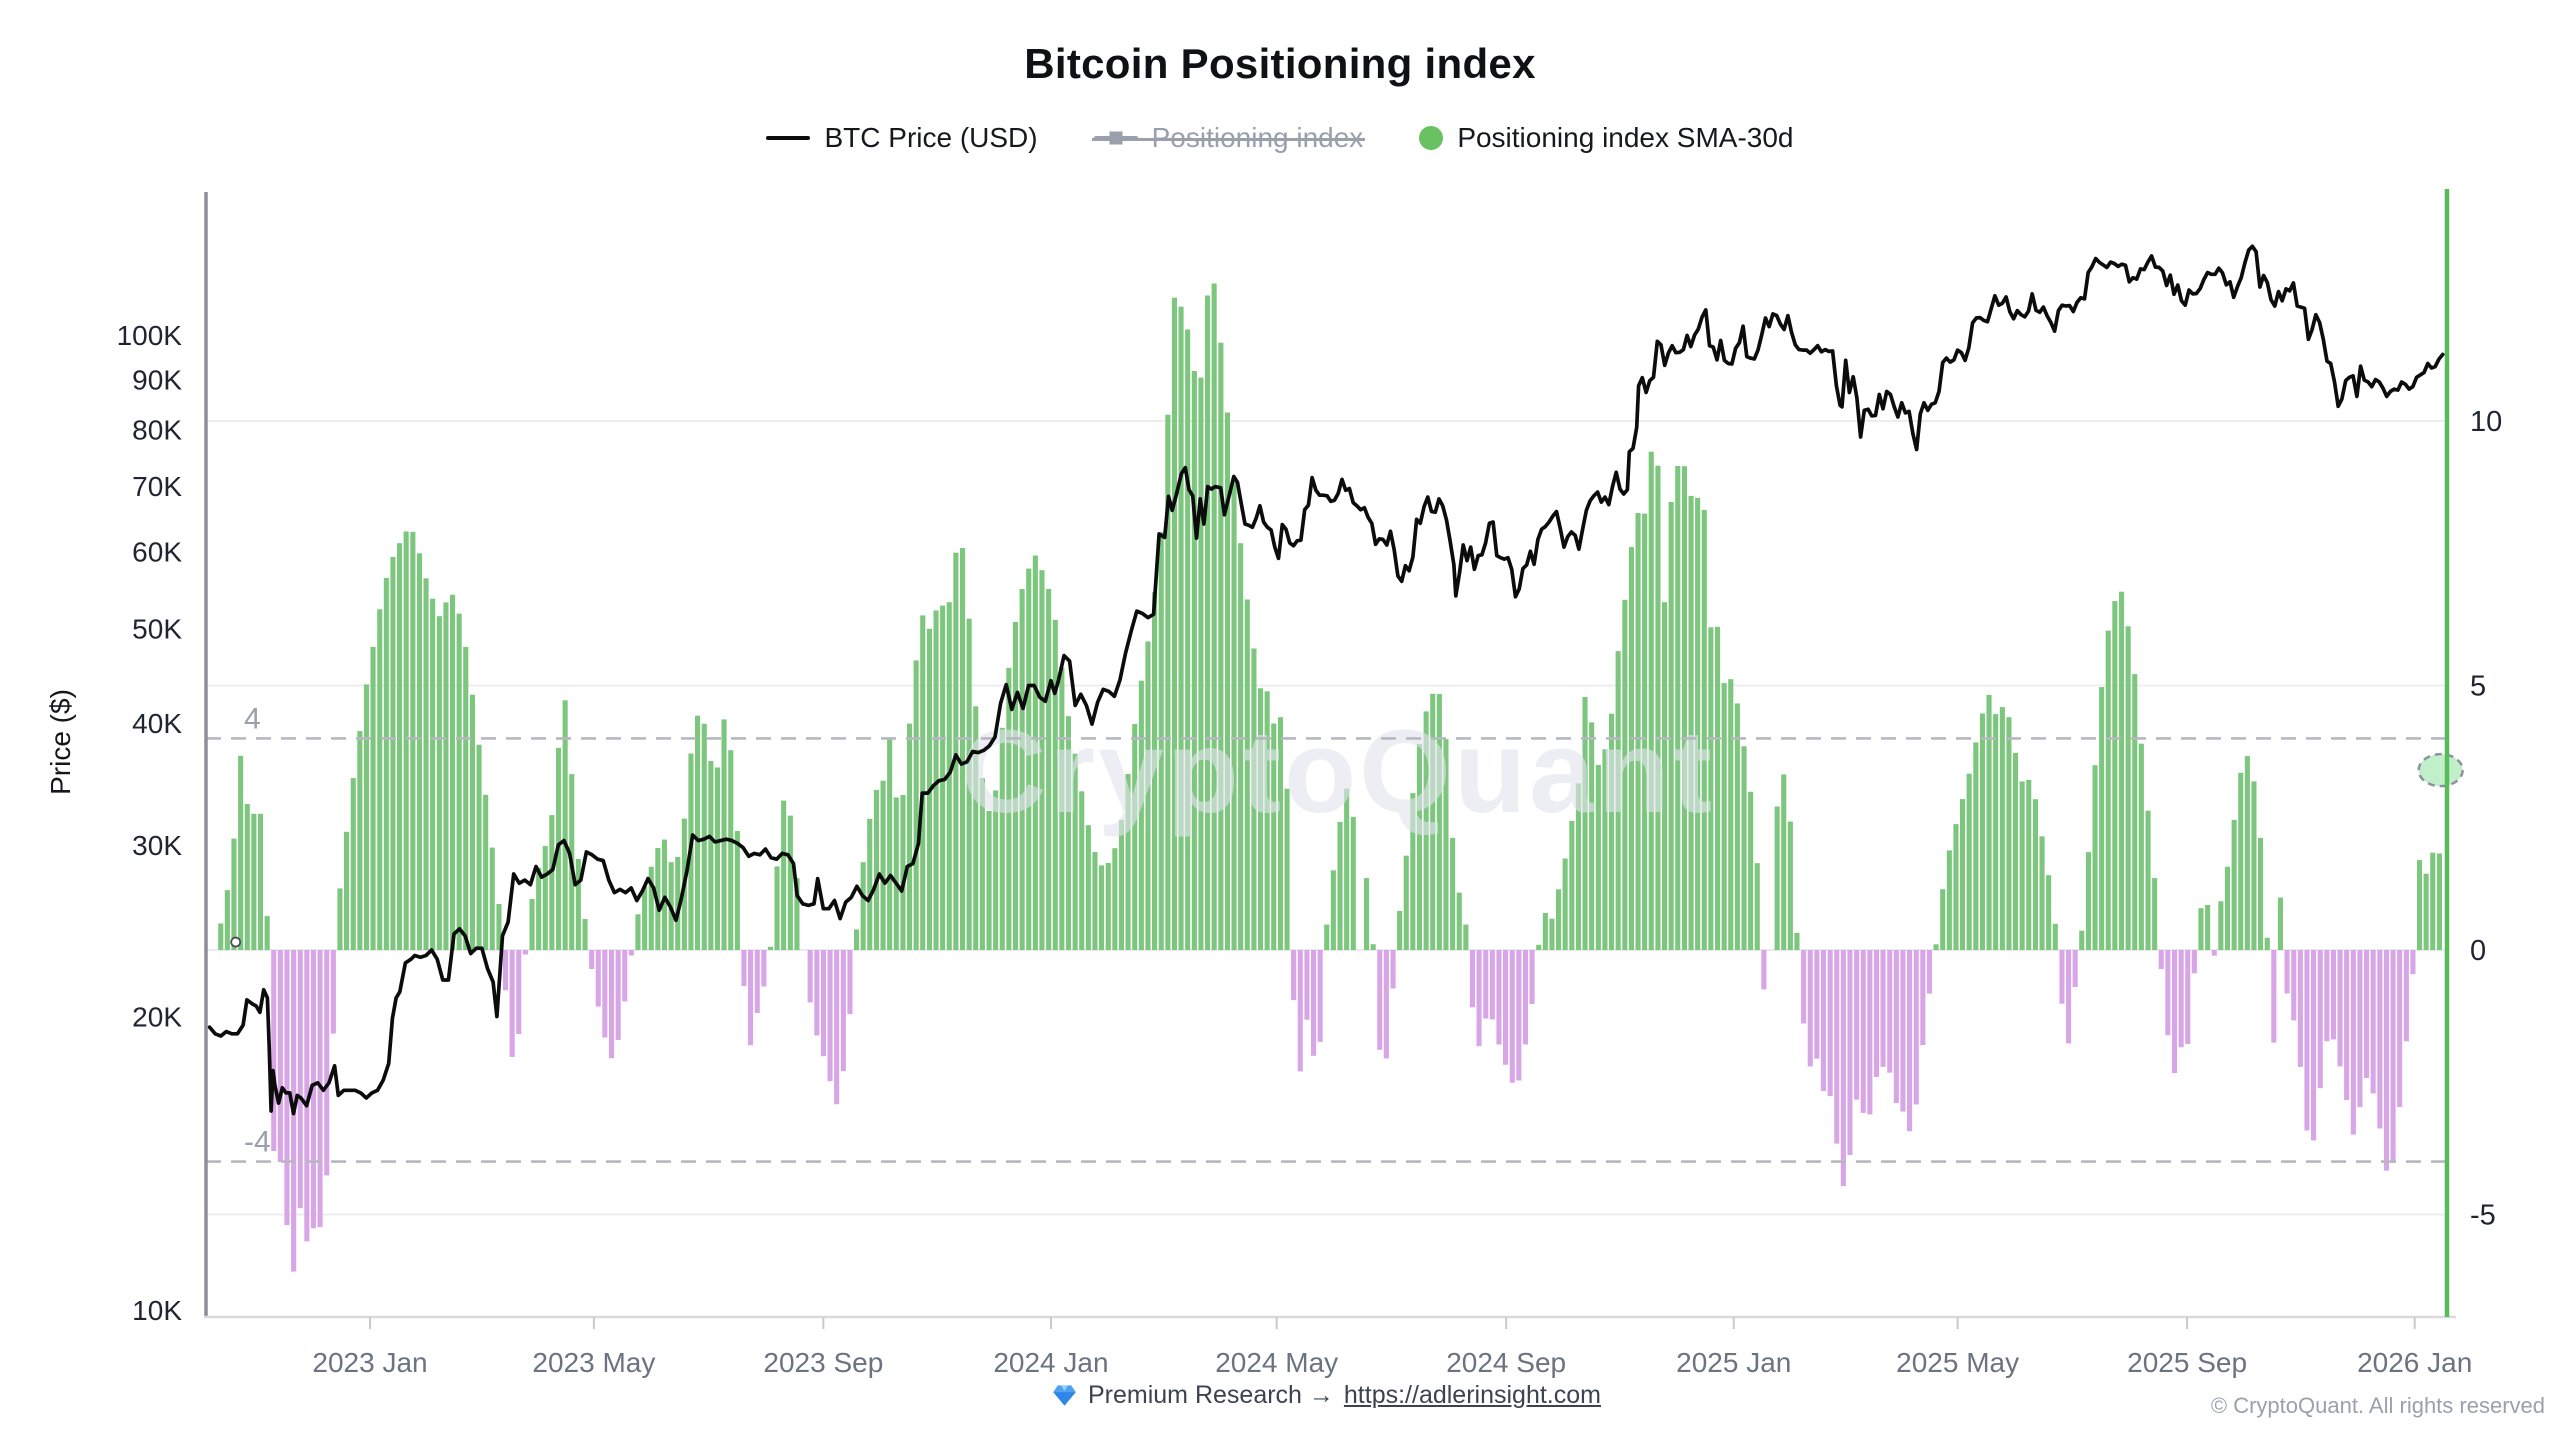 This screenshot has width=2560, height=1440. I want to click on legend-item-positioning-index: Positioning index, so click(1228, 138).